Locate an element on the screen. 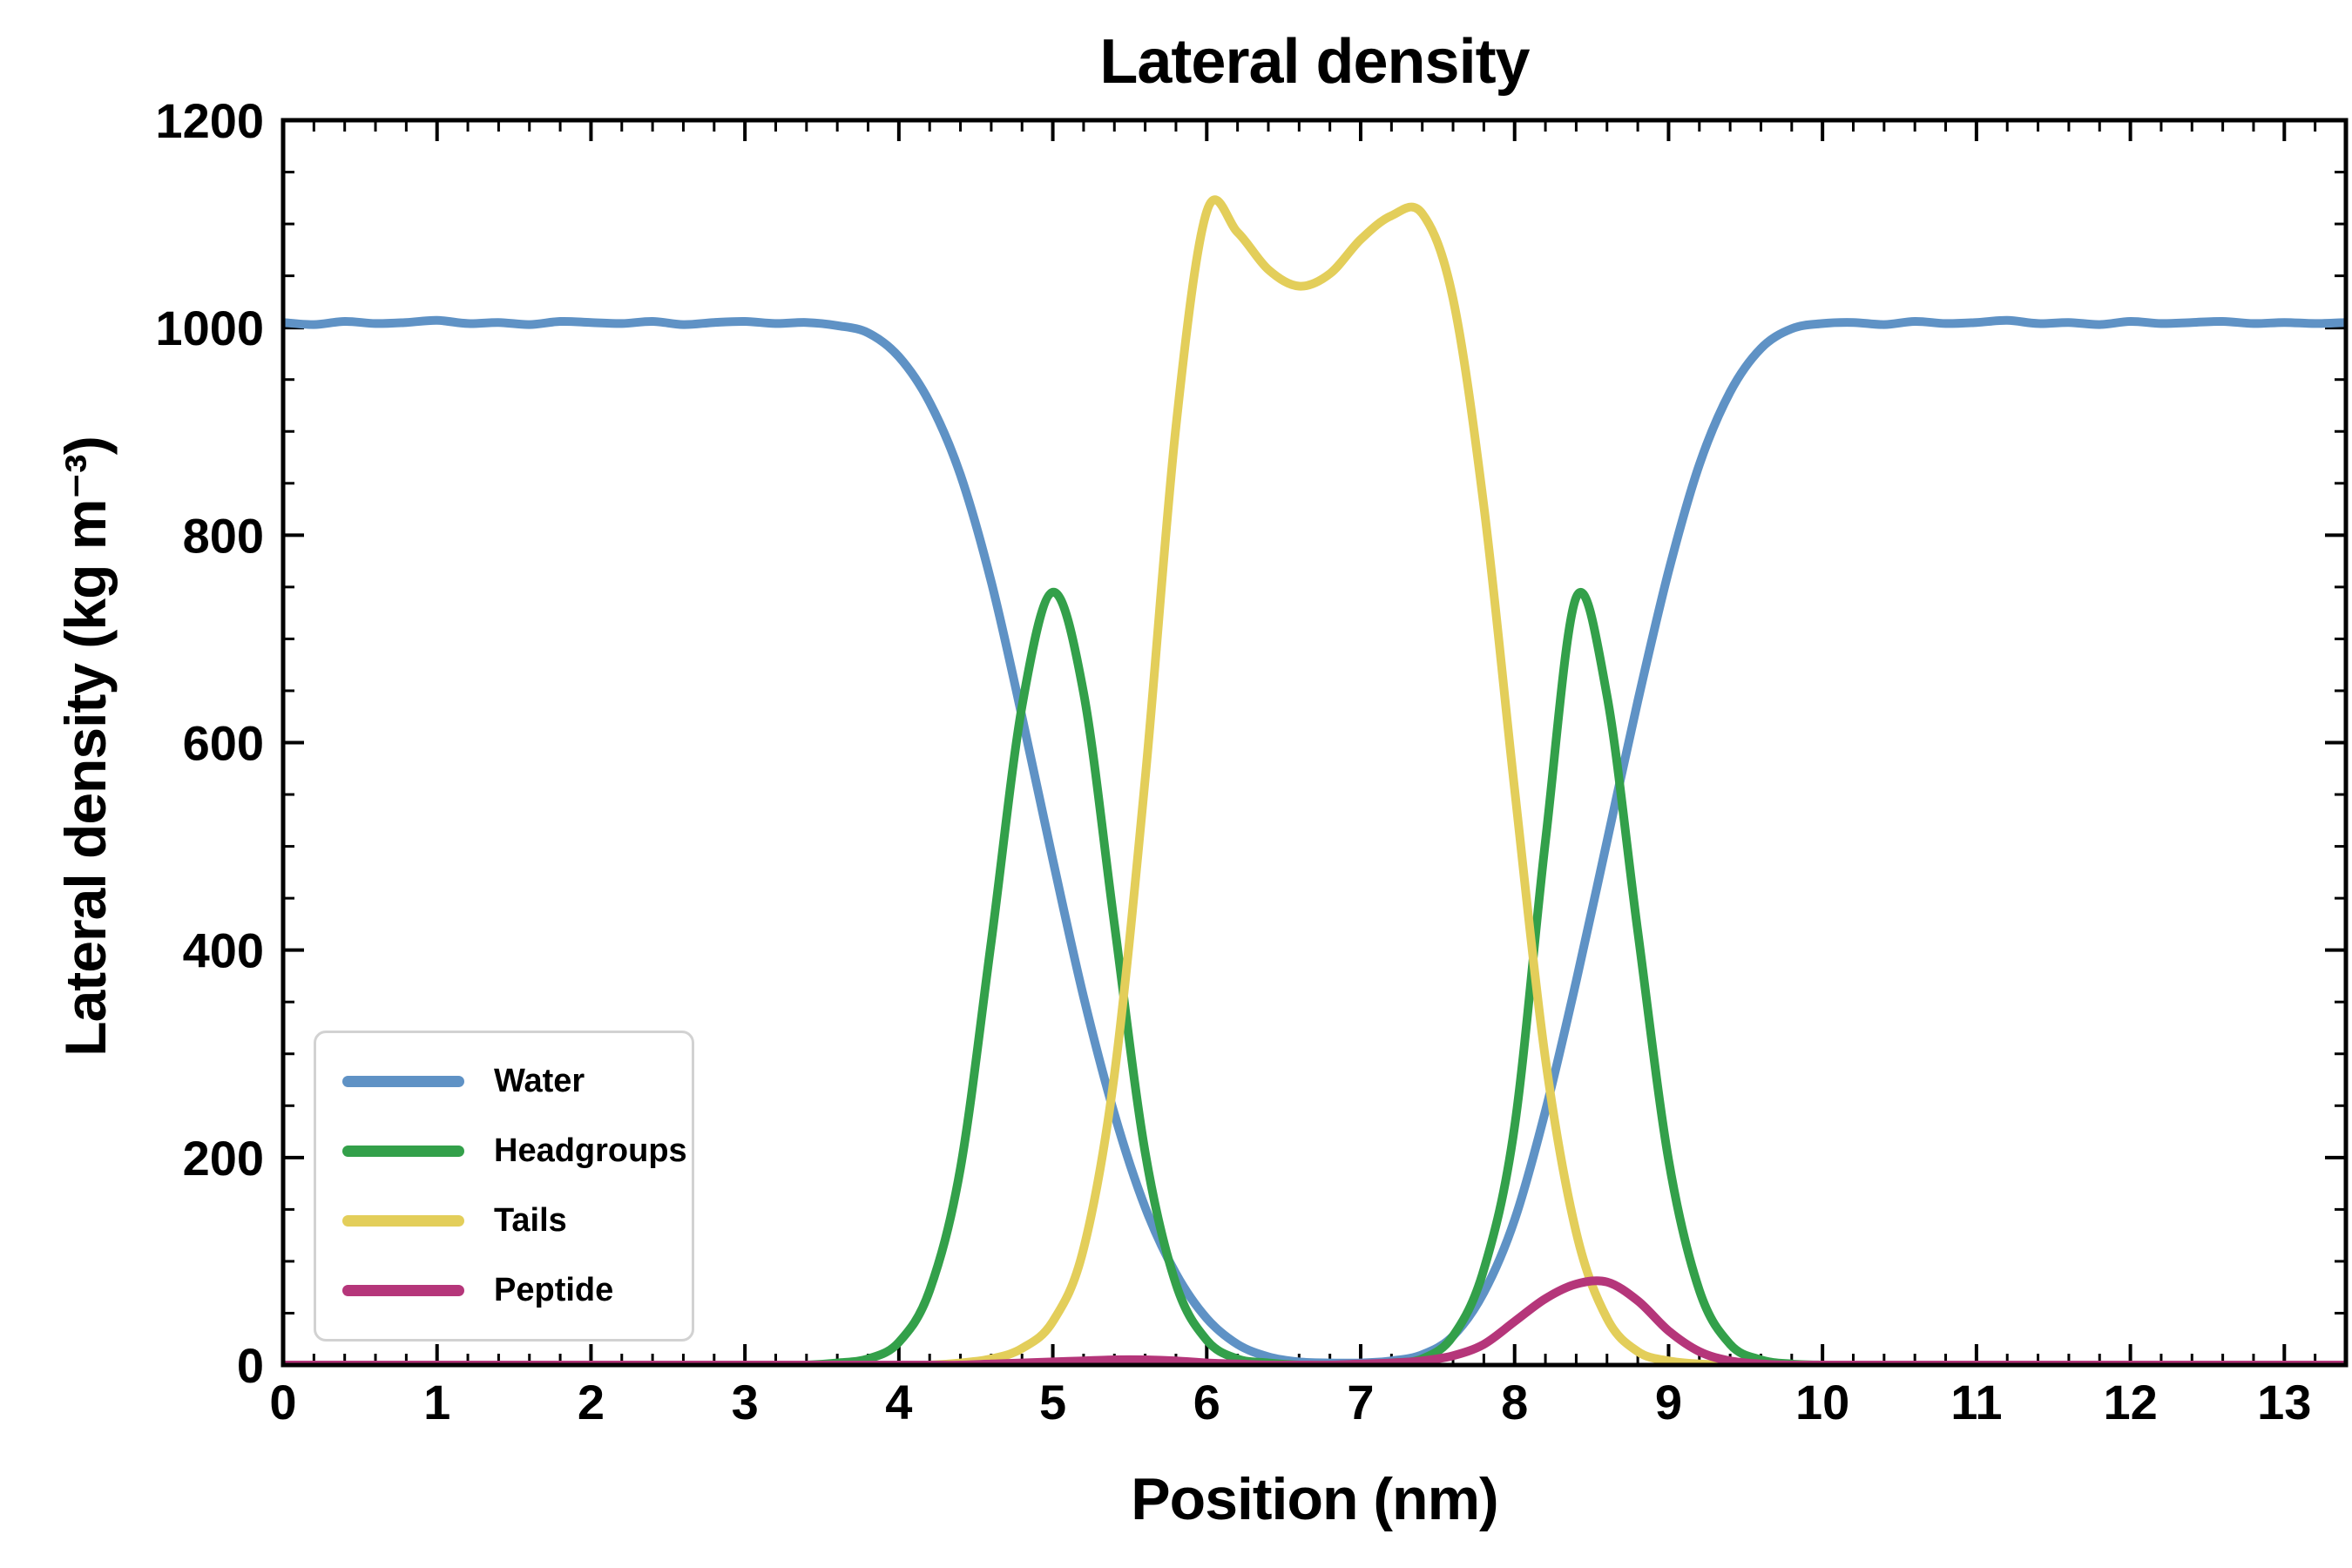  legend-label-peptide: Peptide is located at coordinates (554, 1290).